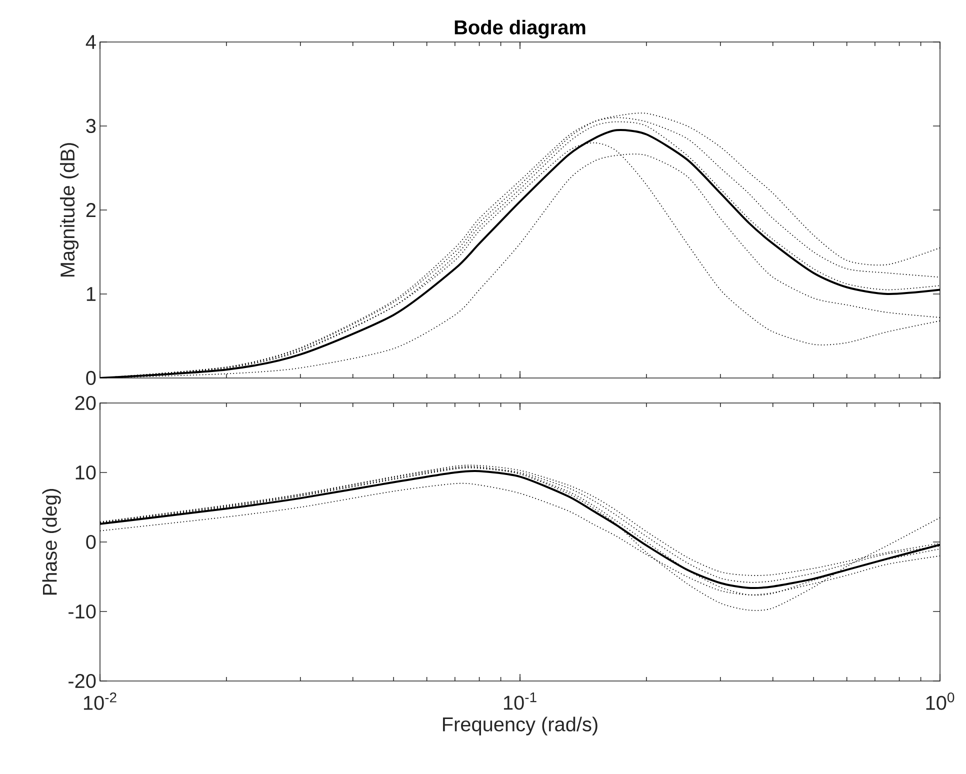 Image resolution: width=966 pixels, height=774 pixels. What do you see at coordinates (69, 209) in the screenshot?
I see `y-axis-title: Magnitude (dB)` at bounding box center [69, 209].